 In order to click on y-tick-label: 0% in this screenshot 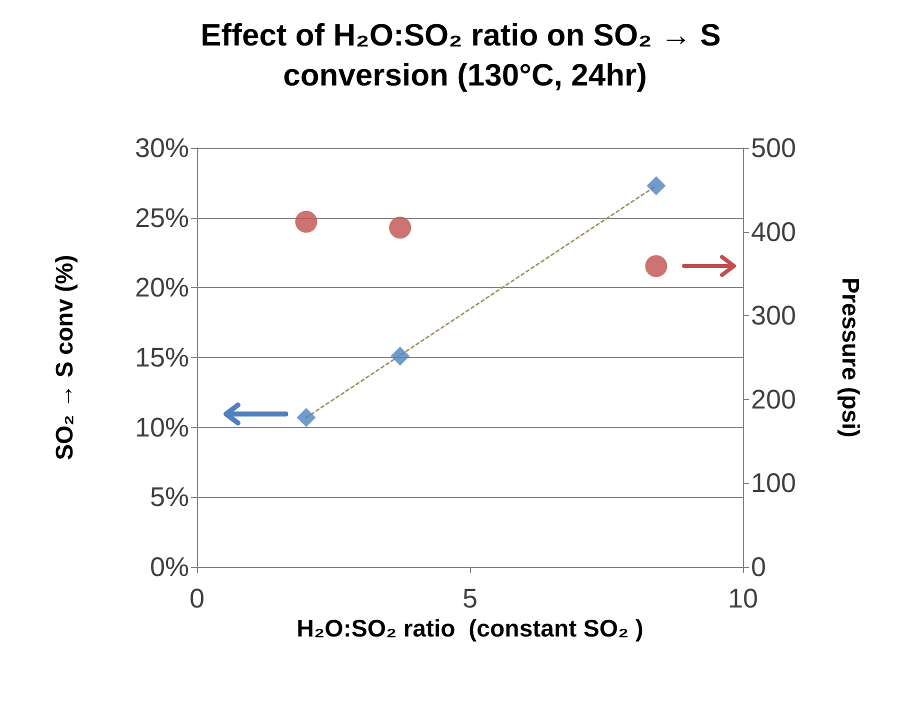, I will do `click(169, 567)`.